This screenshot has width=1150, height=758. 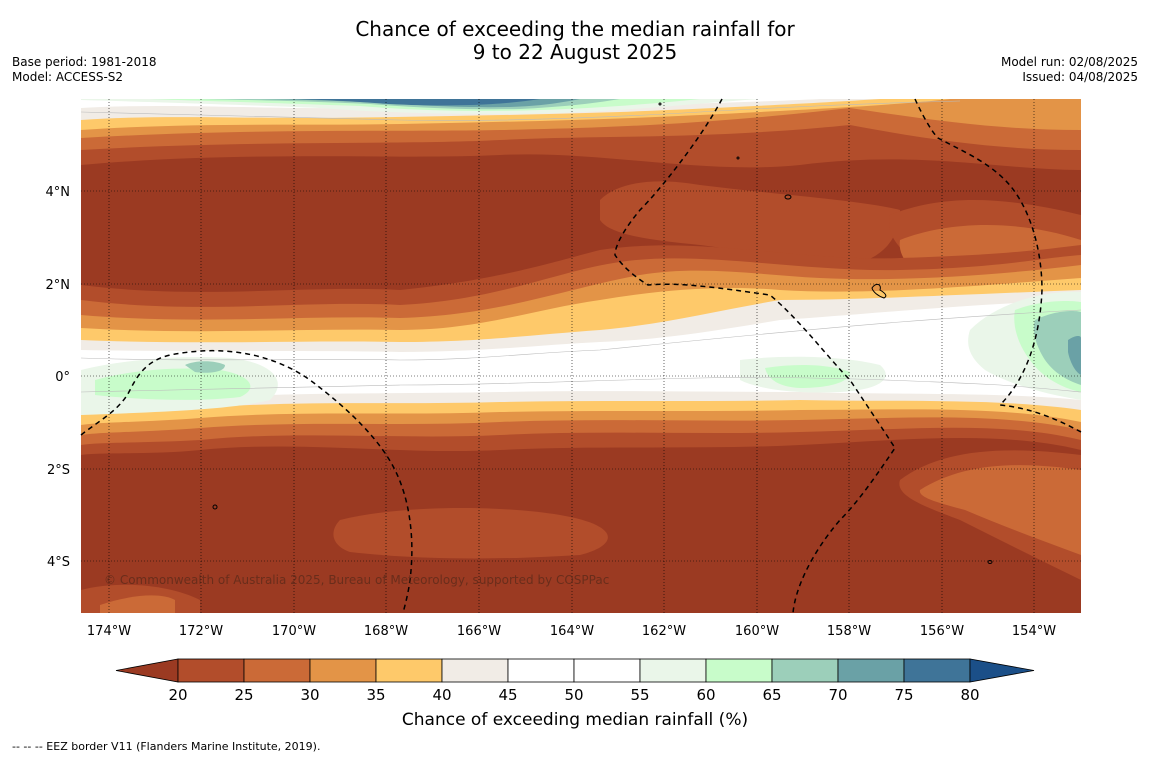 I want to click on lon-label: 156°W, so click(x=942, y=631).